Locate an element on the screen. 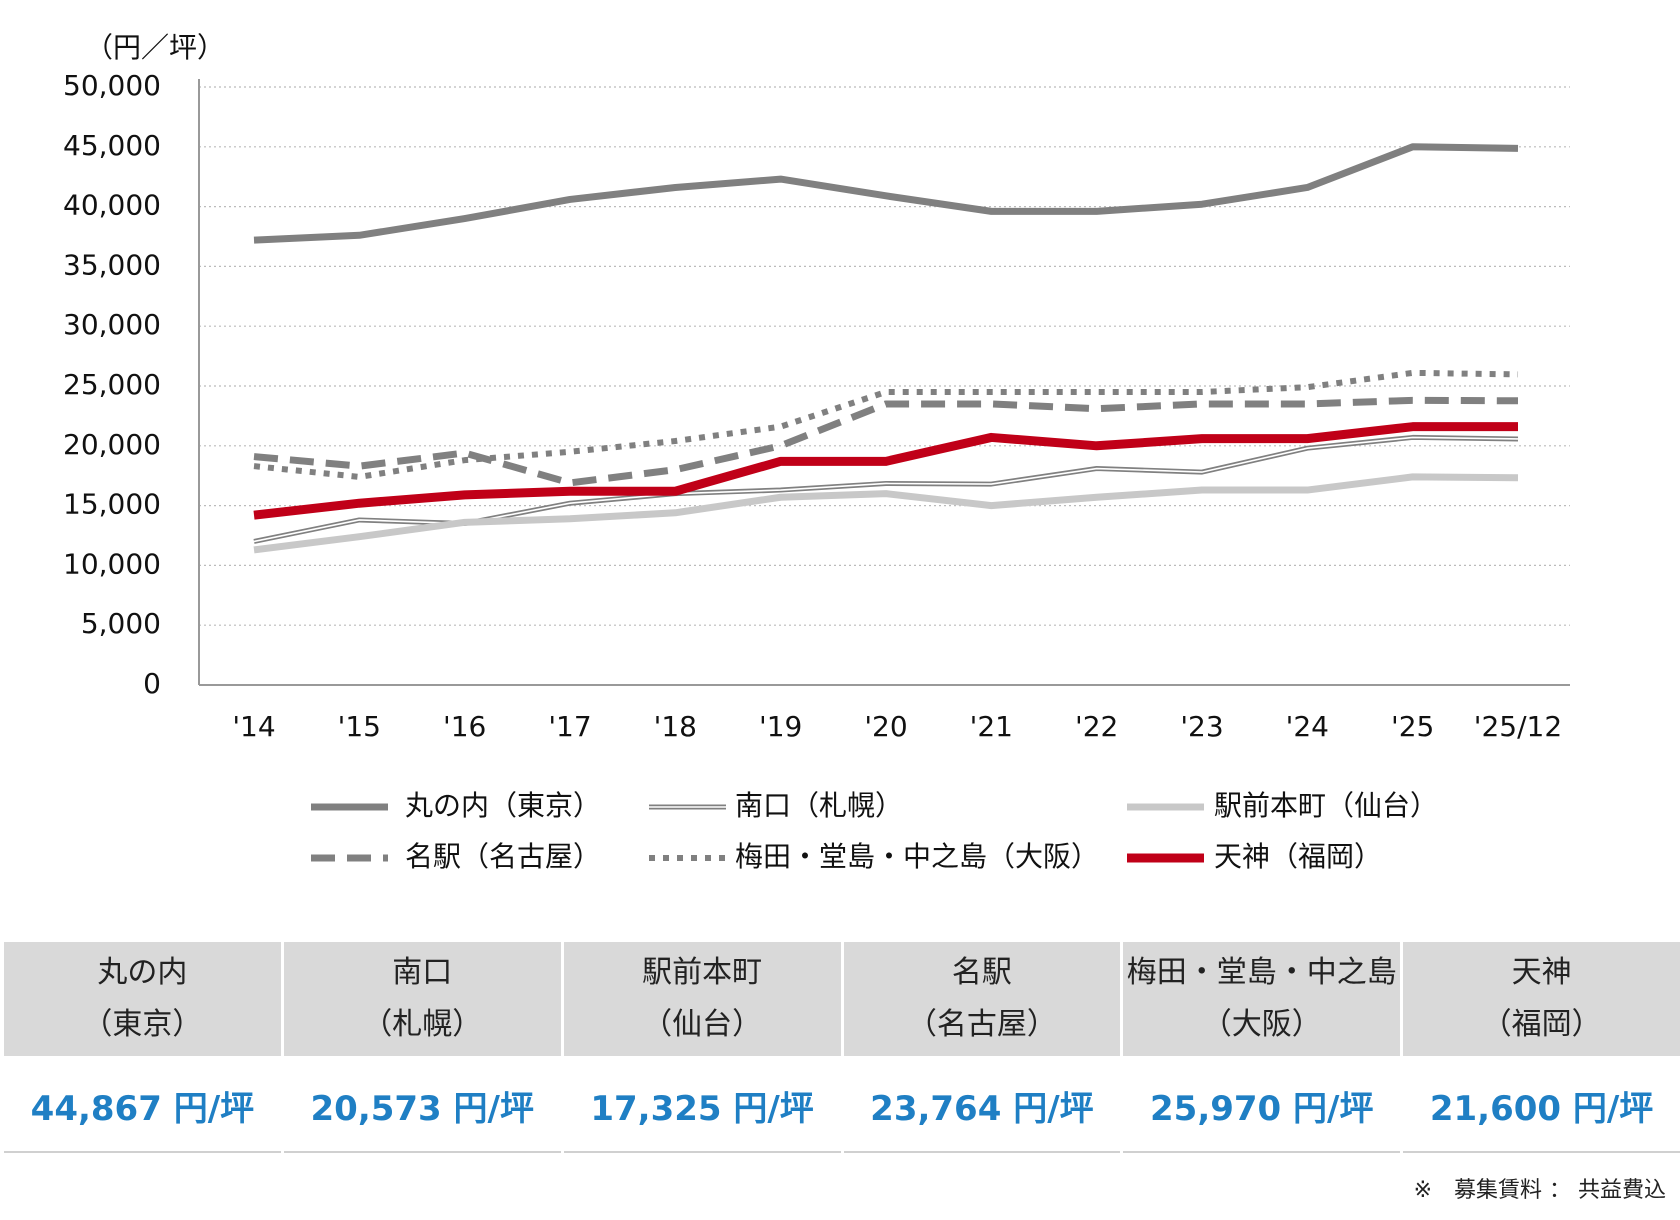 The height and width of the screenshot is (1220, 1680). header-text: （東京） is located at coordinates (142, 1024).